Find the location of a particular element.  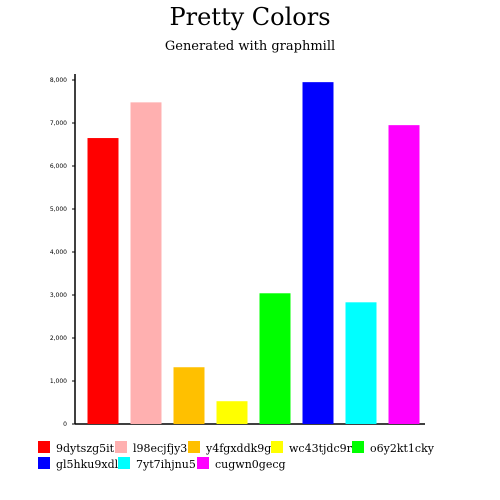

y-tick-label: 0 is located at coordinates (65, 424).